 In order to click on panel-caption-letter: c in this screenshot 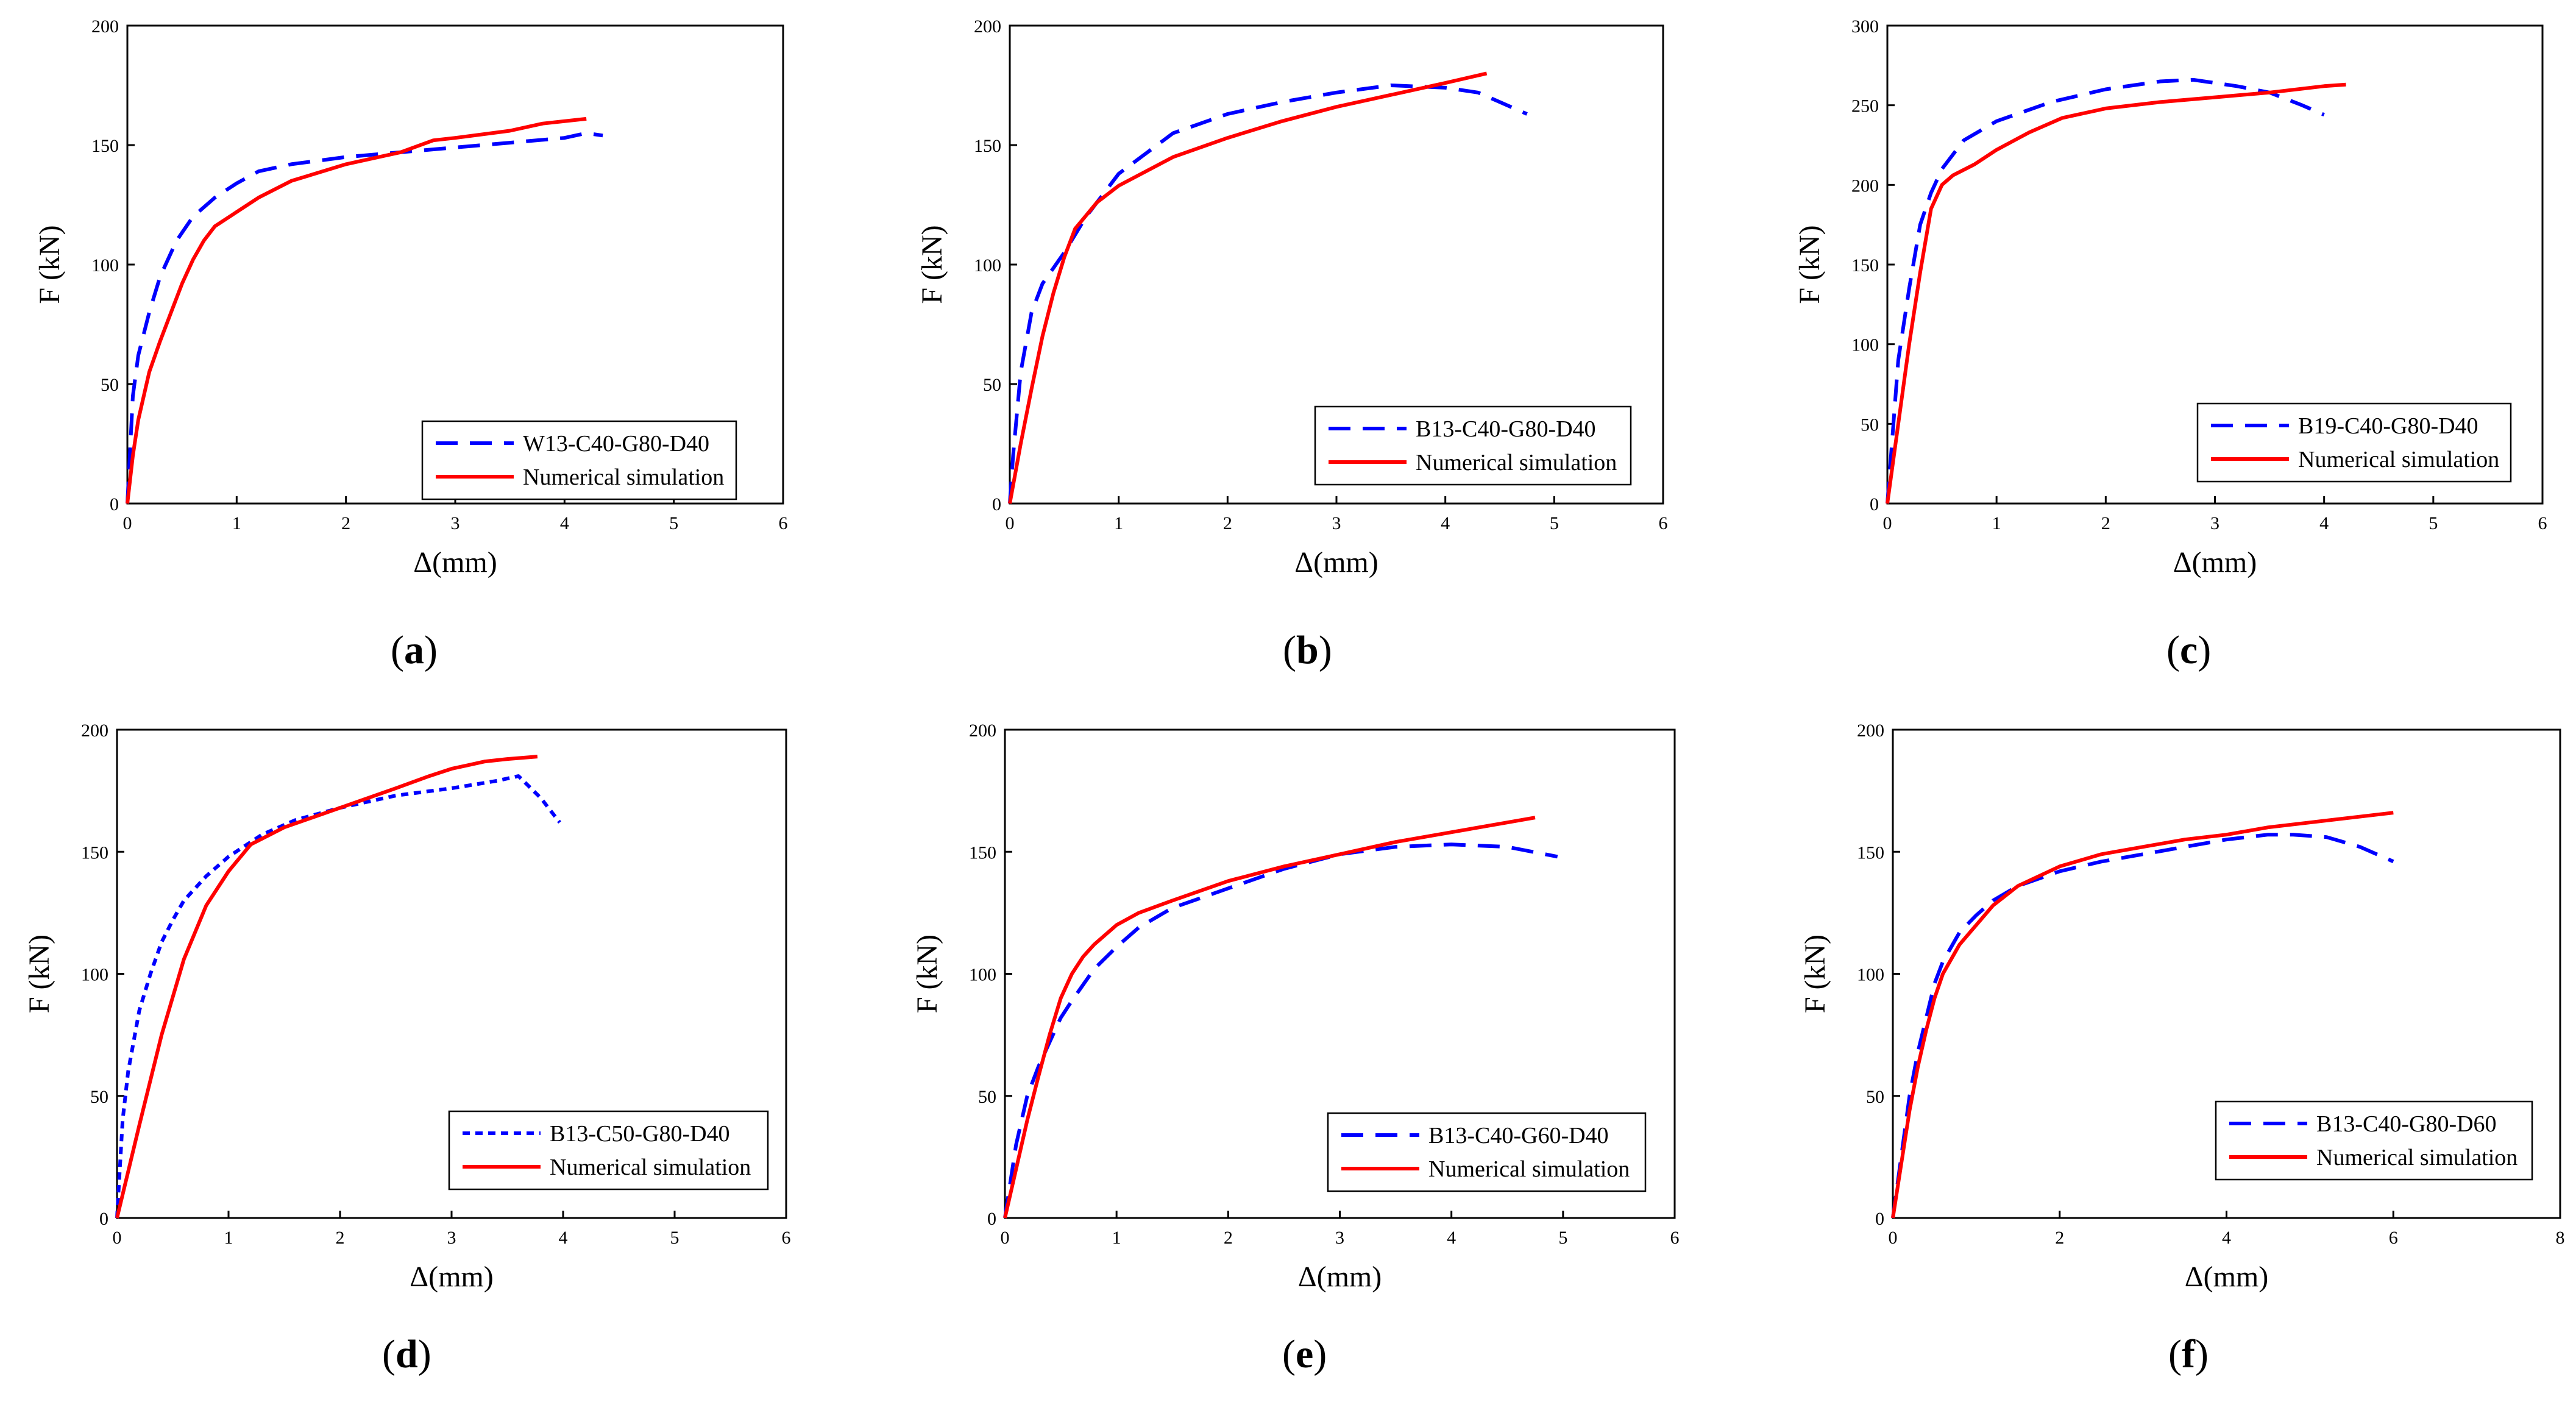, I will do `click(2189, 650)`.